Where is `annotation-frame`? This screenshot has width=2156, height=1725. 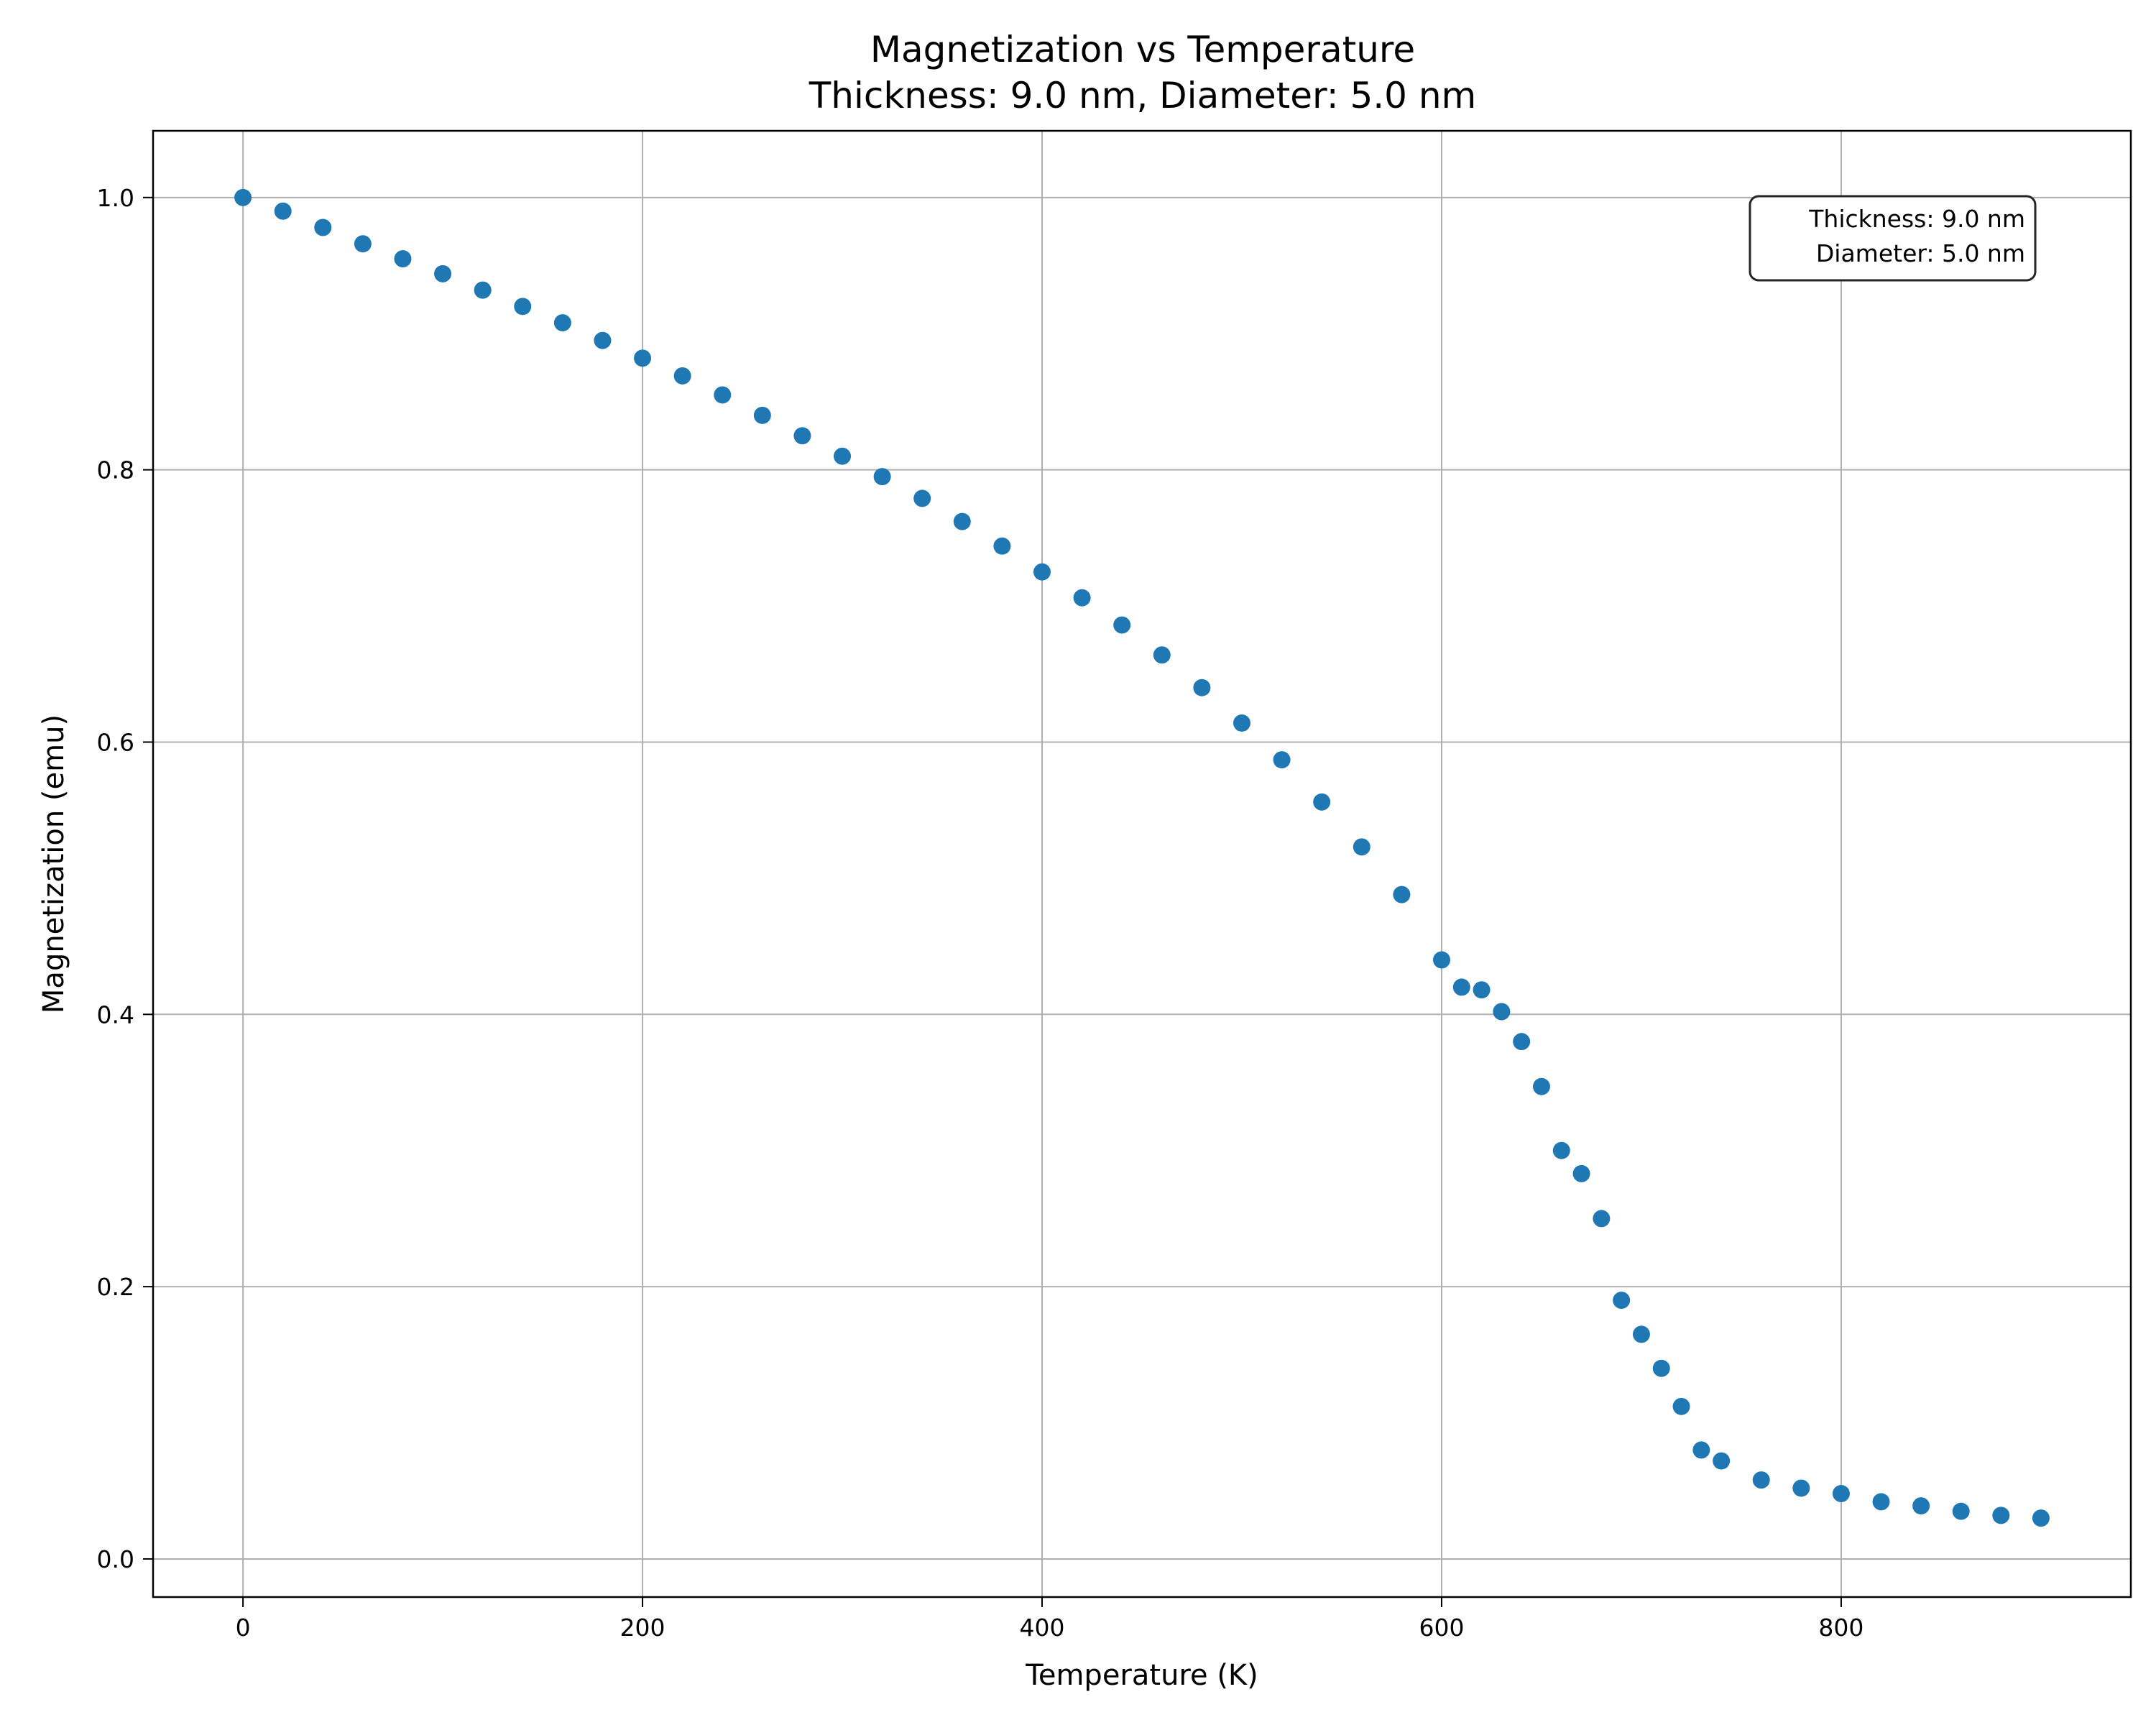
annotation-frame is located at coordinates (1893, 238).